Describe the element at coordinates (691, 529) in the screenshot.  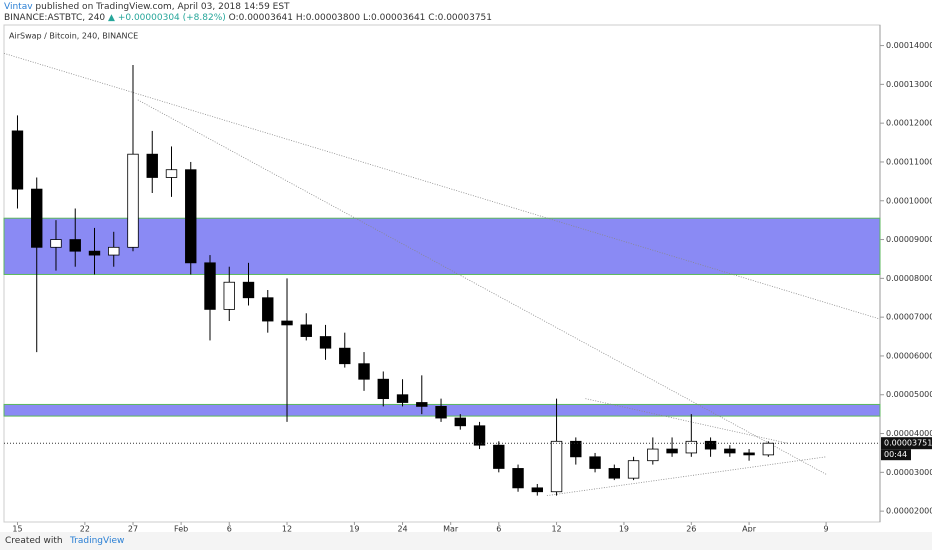
I see `x-tick-label: 26` at that location.